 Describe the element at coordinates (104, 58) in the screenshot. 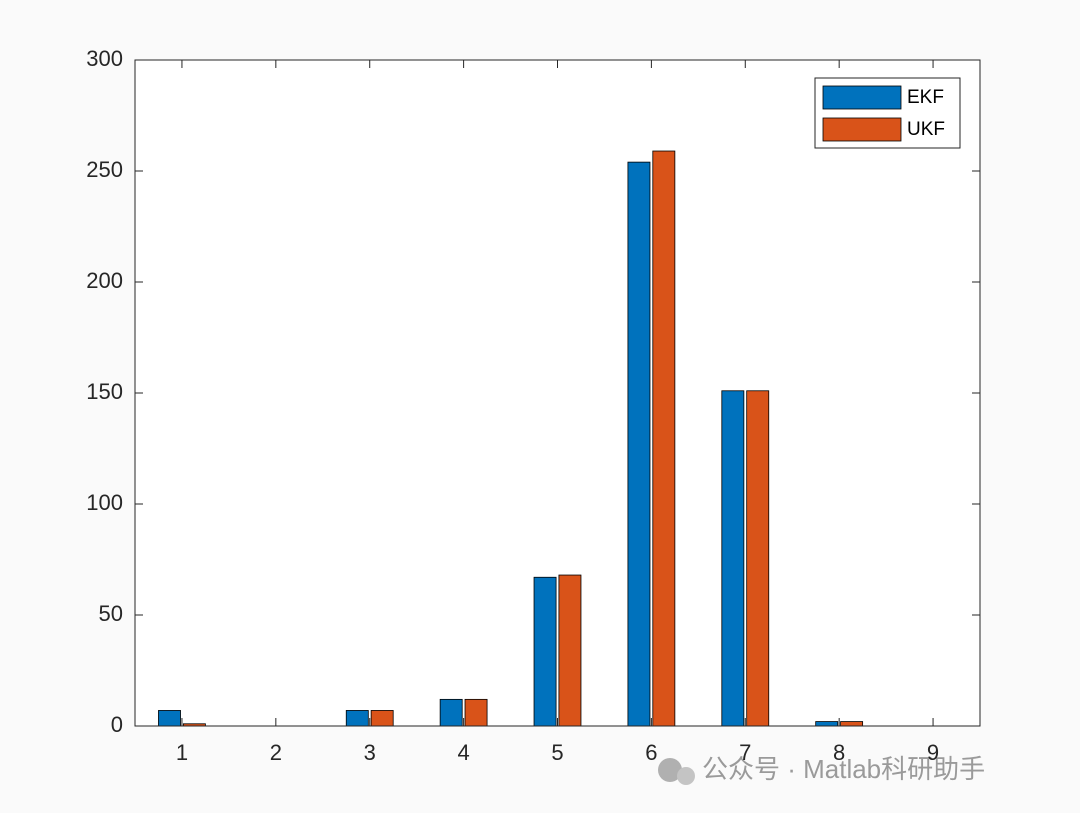

I see `y-tick-label: 300` at that location.